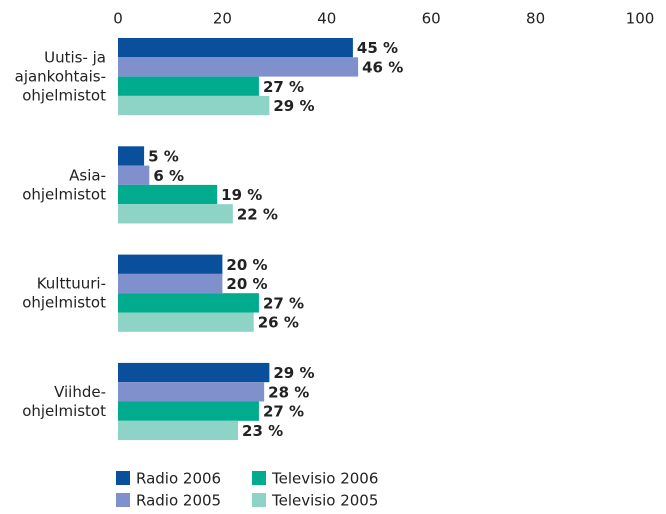 The width and height of the screenshot is (666, 514). I want to click on value-label: 26 %, so click(278, 323).